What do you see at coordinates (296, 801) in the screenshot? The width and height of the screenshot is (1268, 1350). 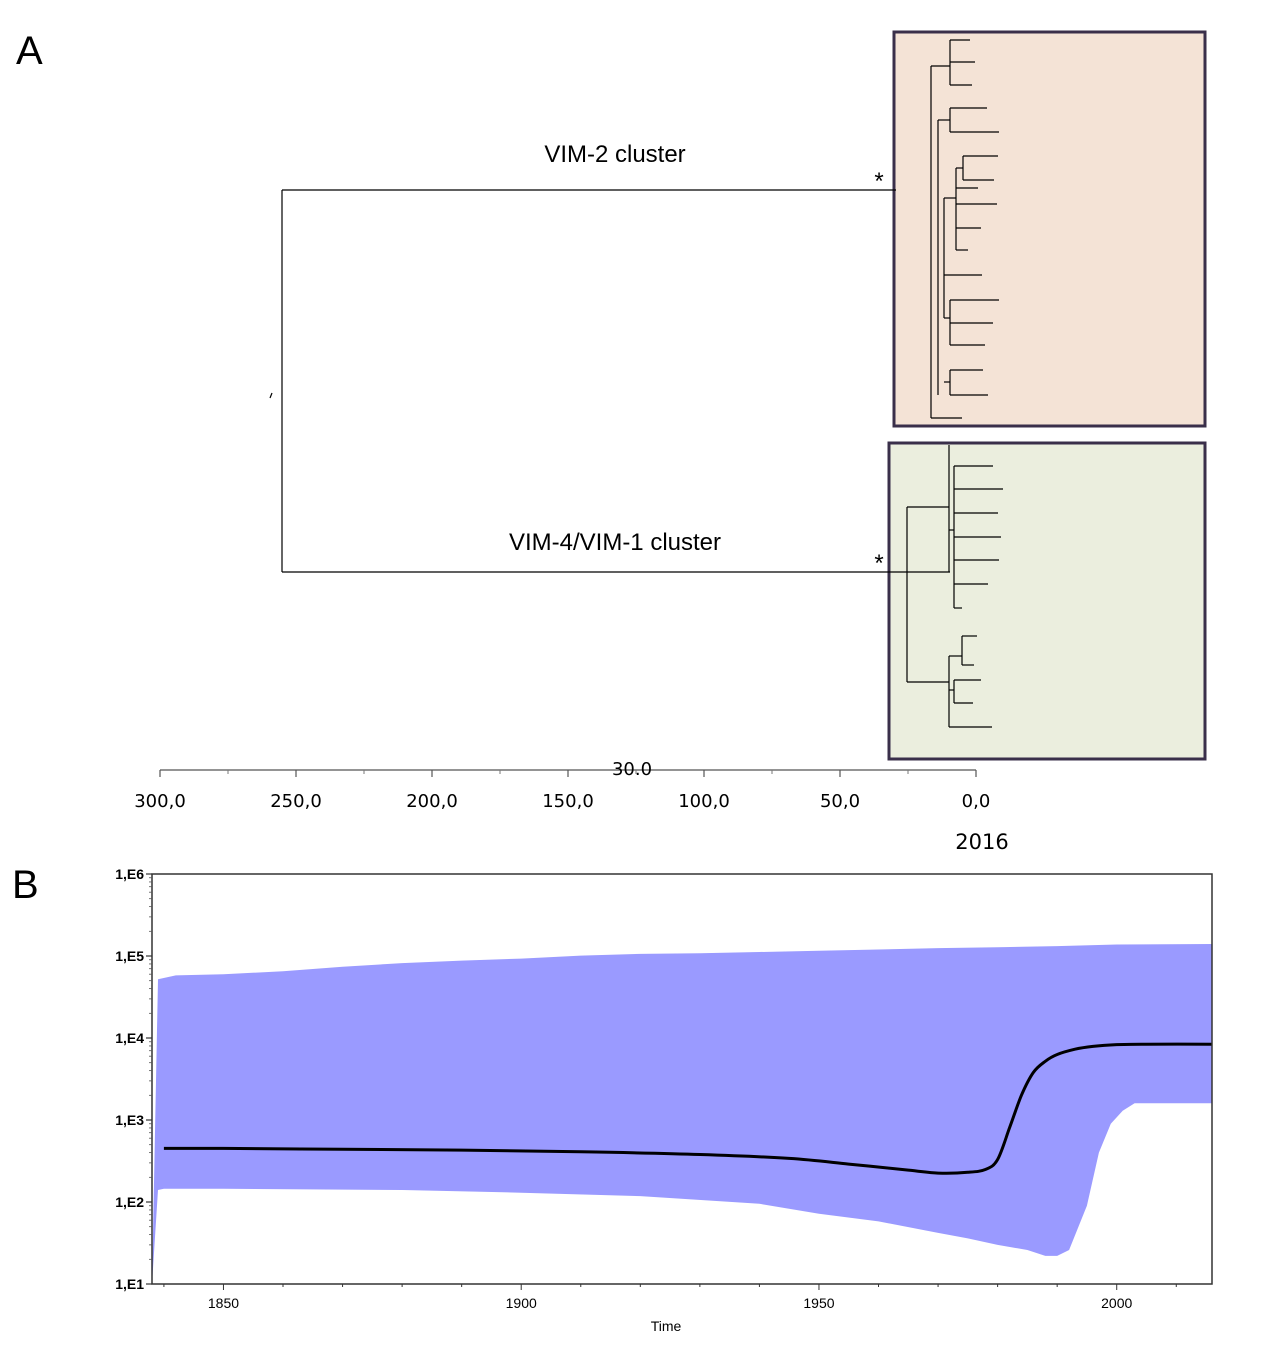 I see `tree-axis-tick-label: 250,0` at bounding box center [296, 801].